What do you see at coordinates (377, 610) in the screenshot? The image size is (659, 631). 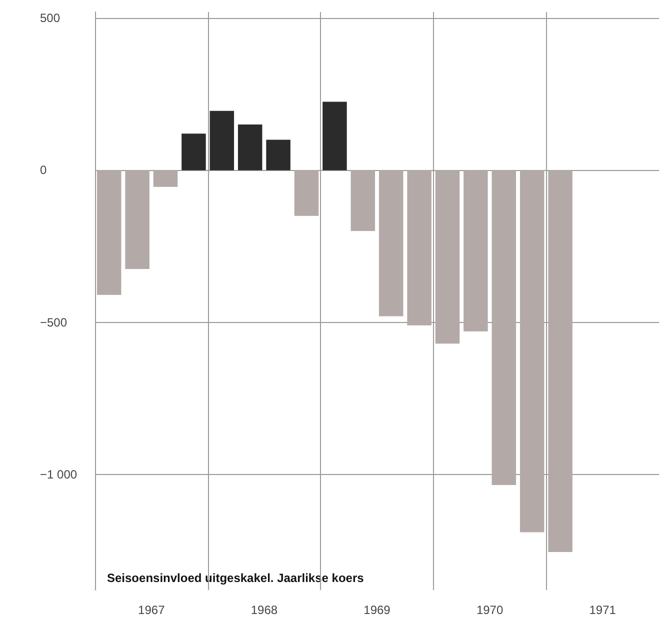 I see `x-tick-label: 1969` at bounding box center [377, 610].